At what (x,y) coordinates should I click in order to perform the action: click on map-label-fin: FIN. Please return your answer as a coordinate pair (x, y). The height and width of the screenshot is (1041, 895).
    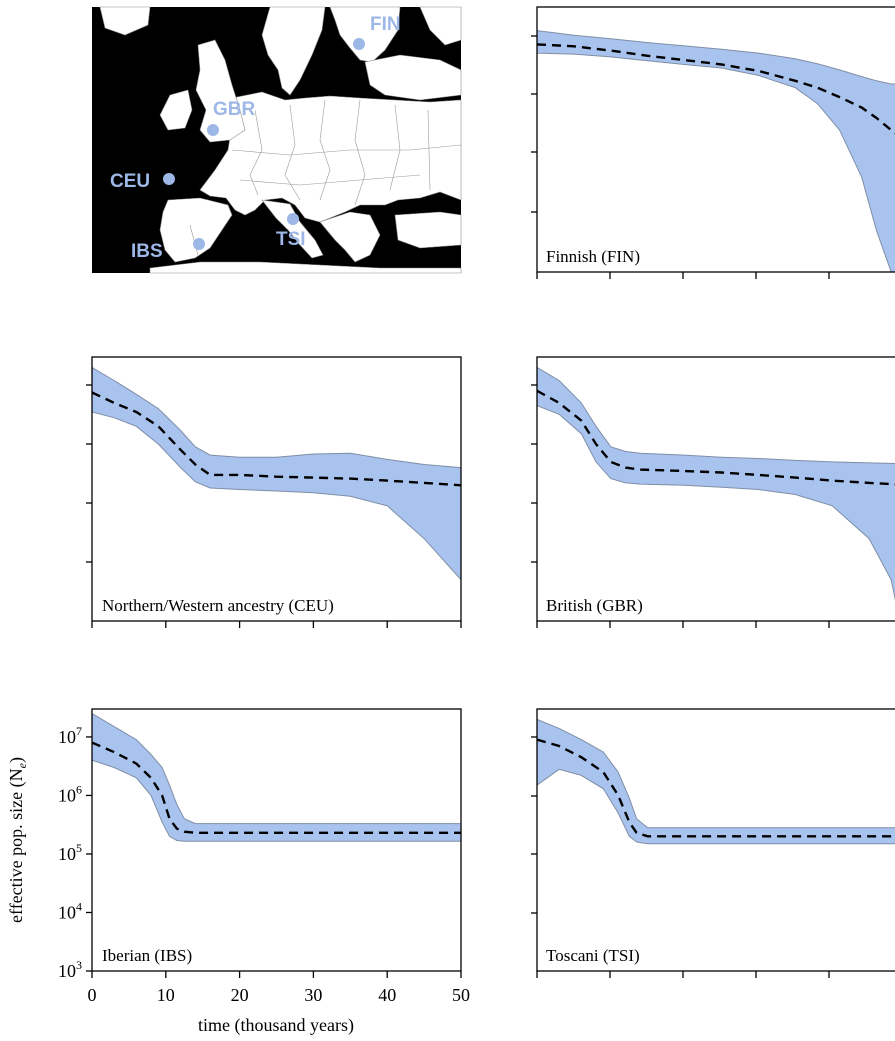
    Looking at the image, I should click on (385, 24).